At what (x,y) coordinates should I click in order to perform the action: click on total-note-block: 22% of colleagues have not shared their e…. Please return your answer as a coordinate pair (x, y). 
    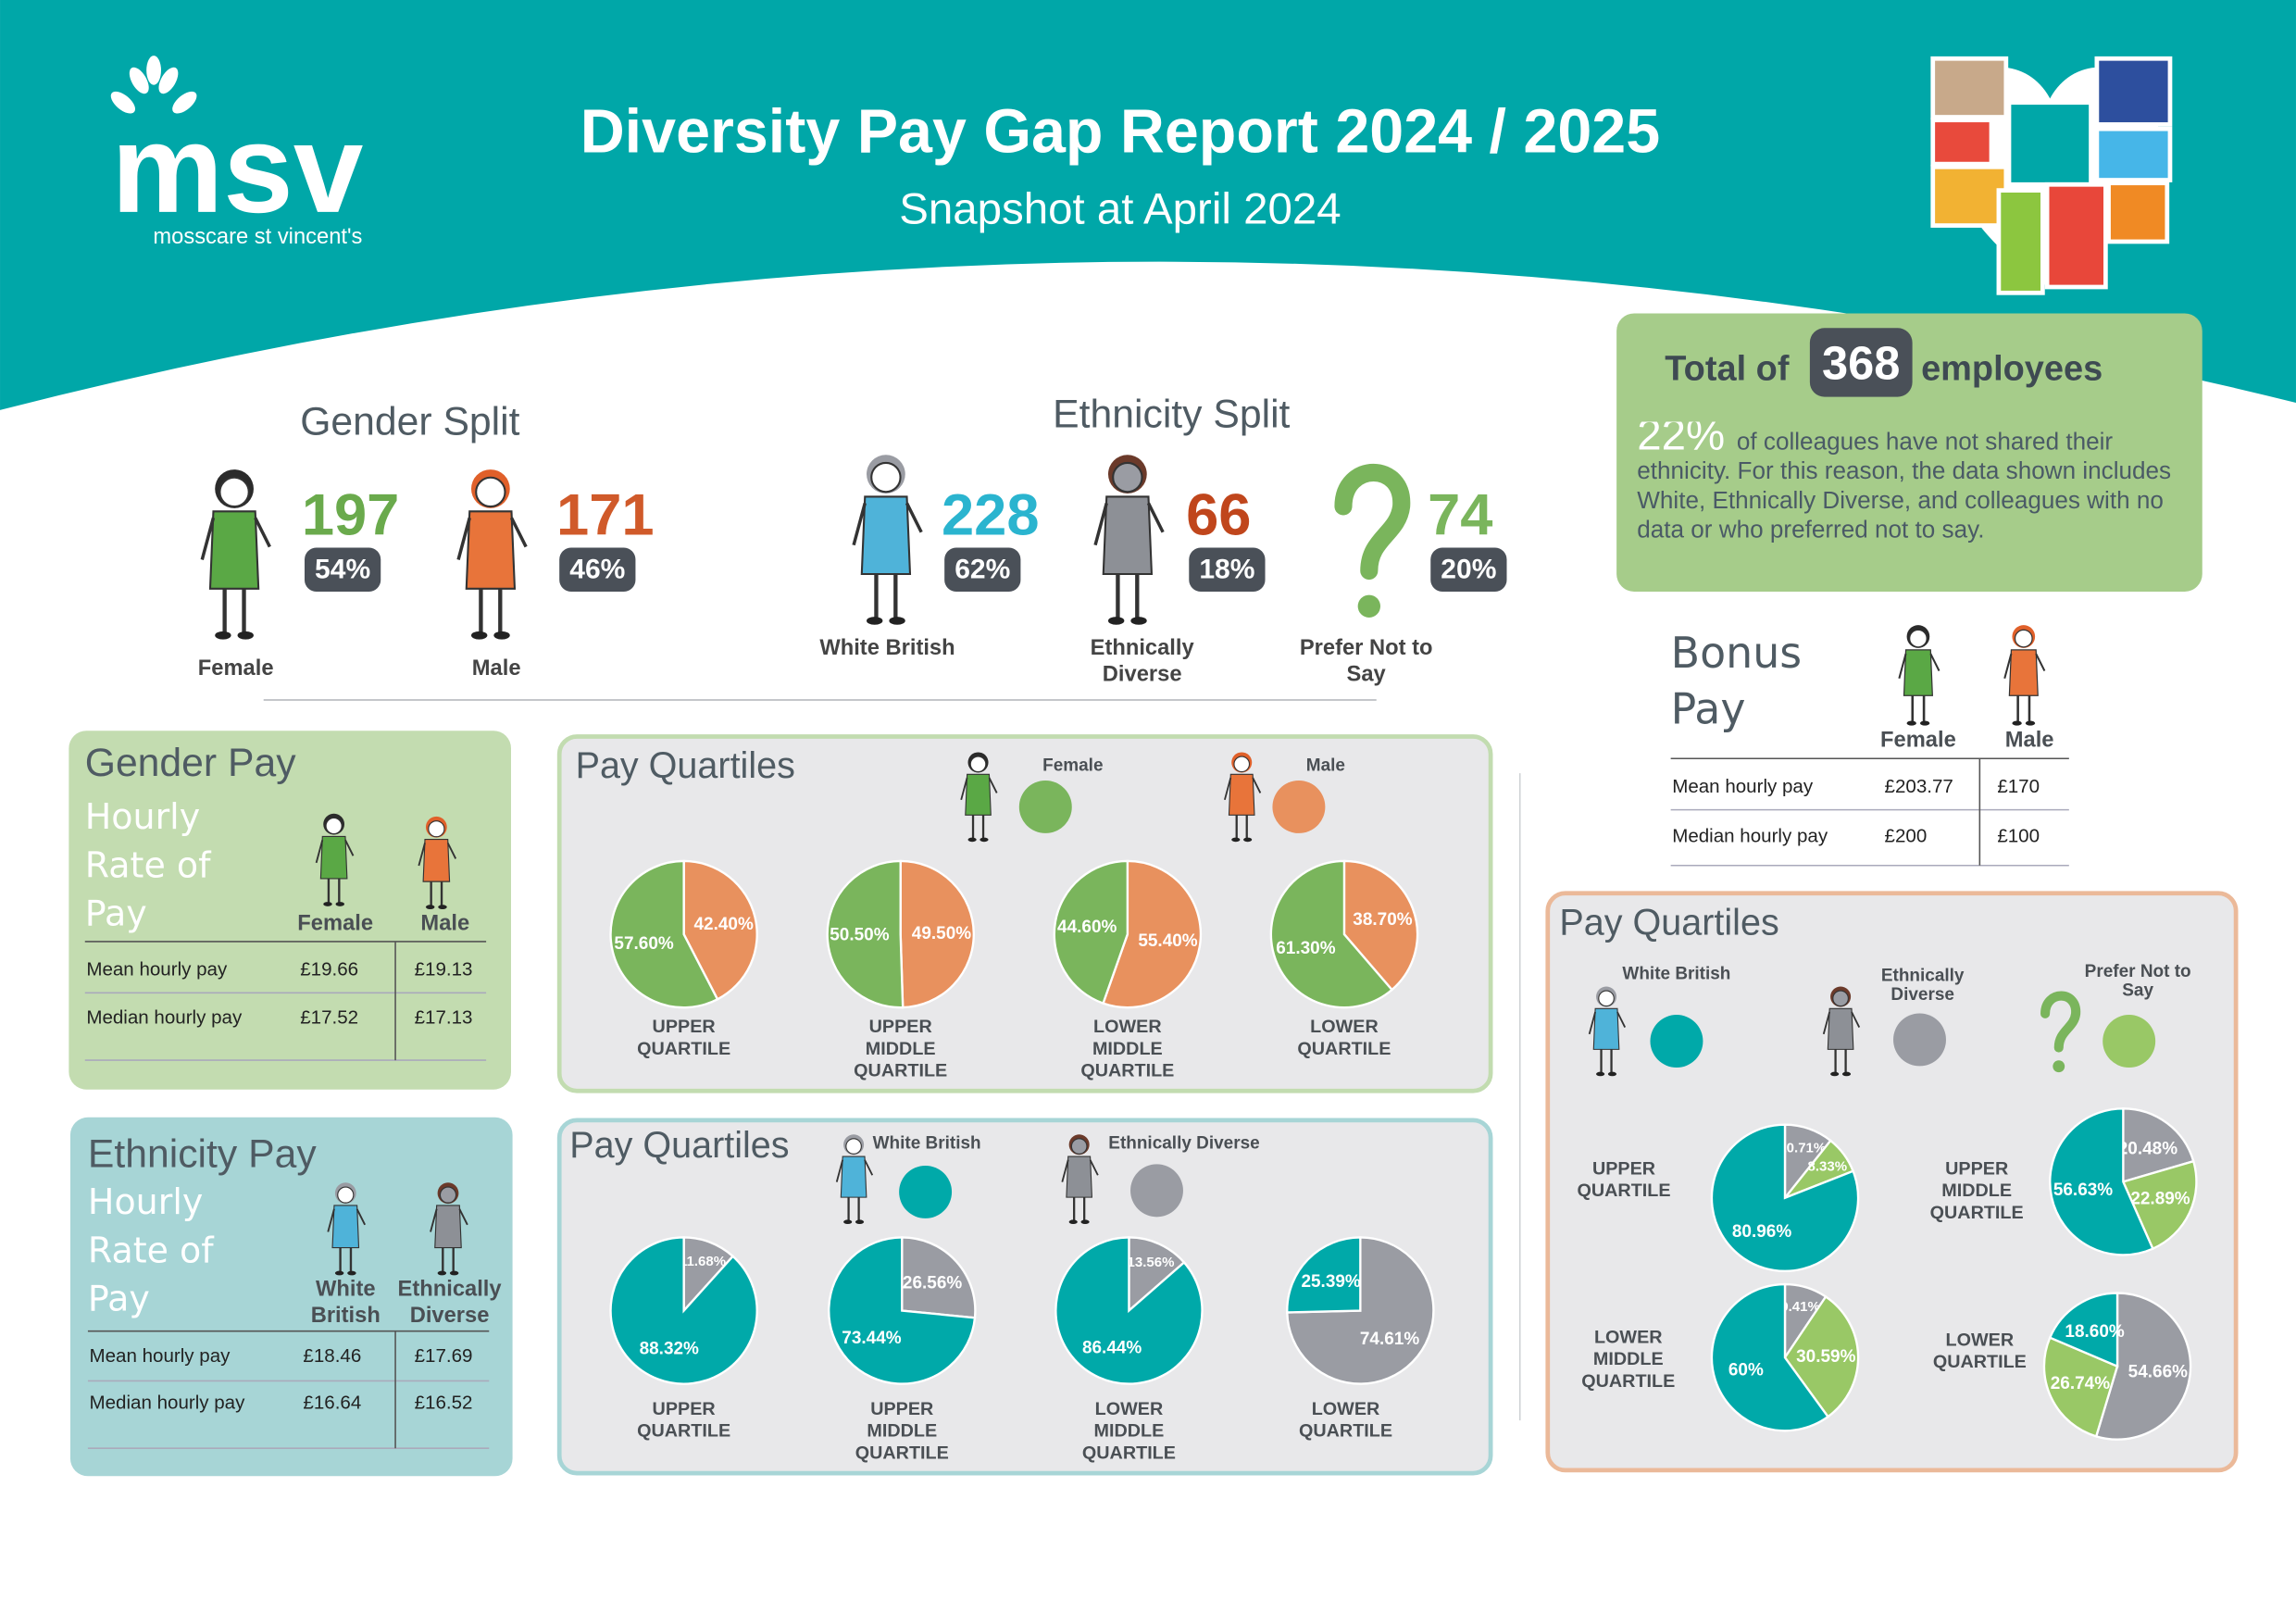
    Looking at the image, I should click on (1918, 483).